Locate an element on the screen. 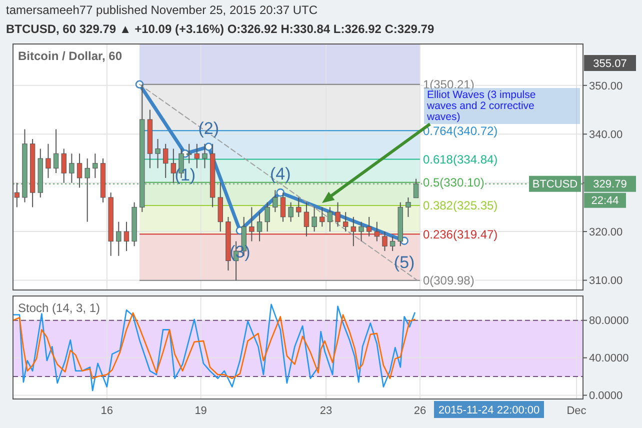  line-series is located at coordinates (214, 348).